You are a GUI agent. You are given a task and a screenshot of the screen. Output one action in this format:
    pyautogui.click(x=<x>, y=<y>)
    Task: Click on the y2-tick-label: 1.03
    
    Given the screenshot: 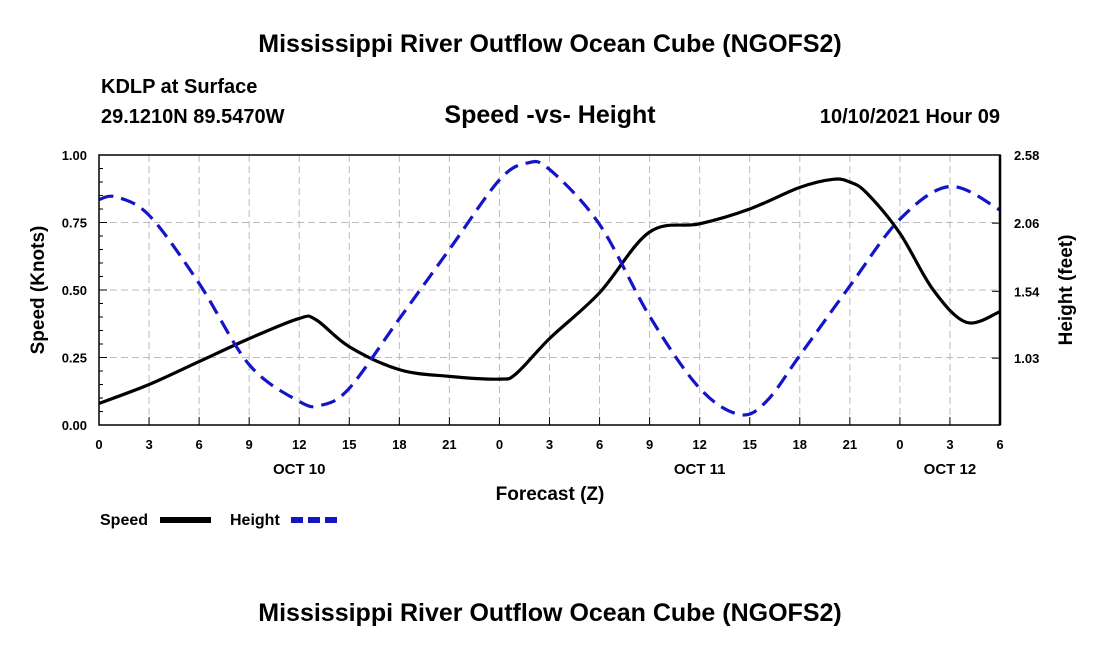 What is the action you would take?
    pyautogui.click(x=1026, y=358)
    